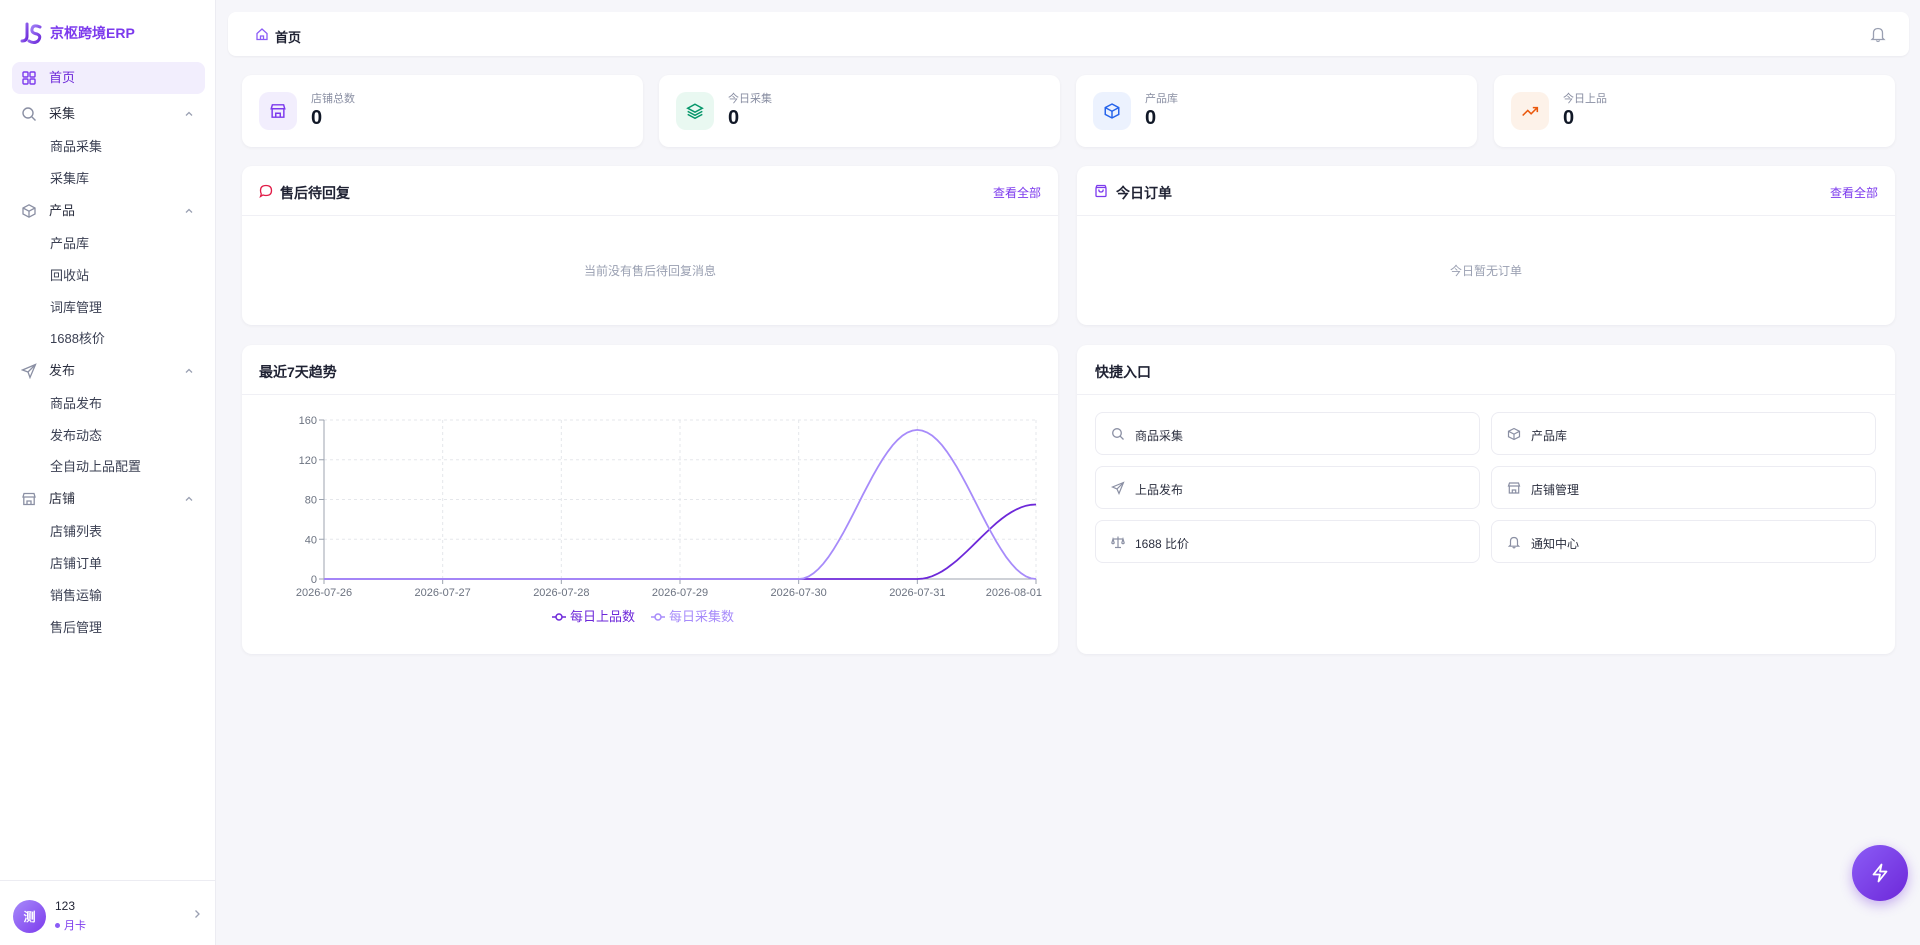 Image resolution: width=1920 pixels, height=945 pixels. I want to click on layers-icon, so click(695, 111).